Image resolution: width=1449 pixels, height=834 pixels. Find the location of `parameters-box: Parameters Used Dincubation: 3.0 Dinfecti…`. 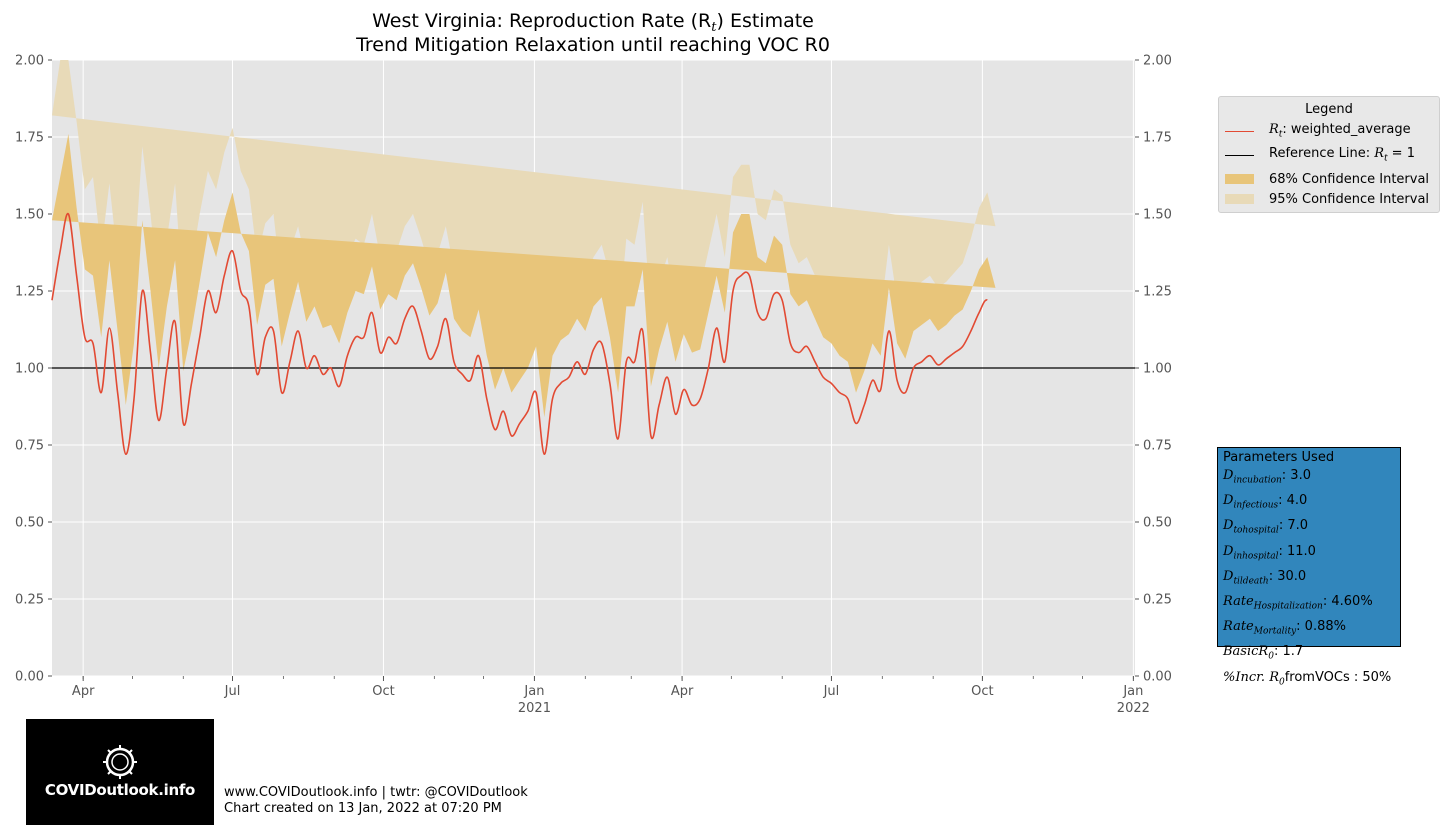

parameters-box: Parameters Used Dincubation: 3.0 Dinfecti… is located at coordinates (1309, 567).